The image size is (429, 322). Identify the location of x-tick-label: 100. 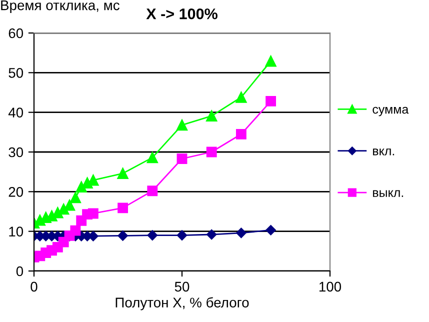
(330, 287).